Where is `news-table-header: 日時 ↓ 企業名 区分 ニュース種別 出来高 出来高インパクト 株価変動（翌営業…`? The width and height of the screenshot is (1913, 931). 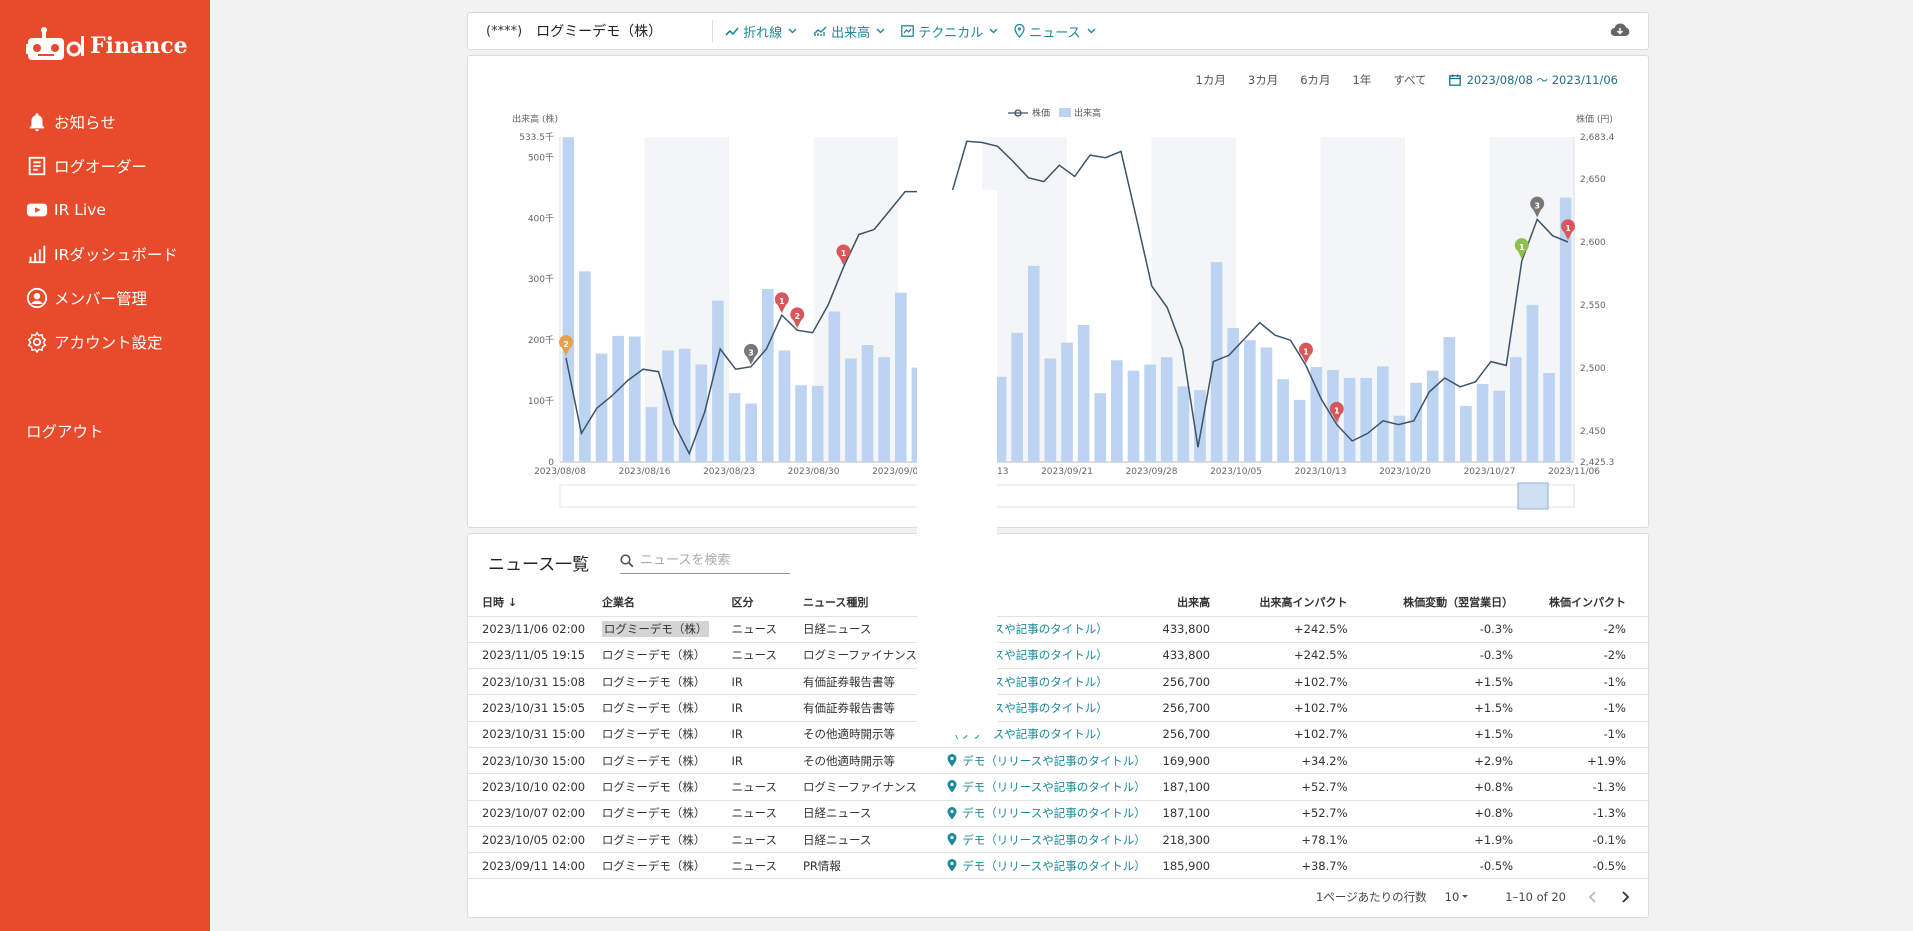
news-table-header: 日時 ↓ 企業名 区分 ニュース種別 出来高 出来高インパクト 株価変動（翌営業… is located at coordinates (1059, 602).